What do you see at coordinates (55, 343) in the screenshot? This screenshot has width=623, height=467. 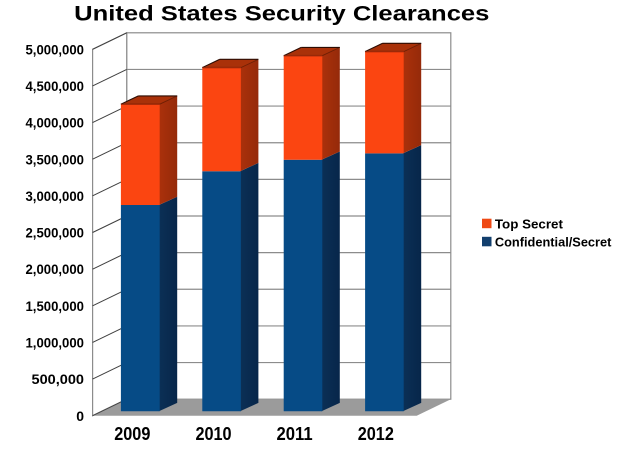 I see `svg-text: 1,000,000` at bounding box center [55, 343].